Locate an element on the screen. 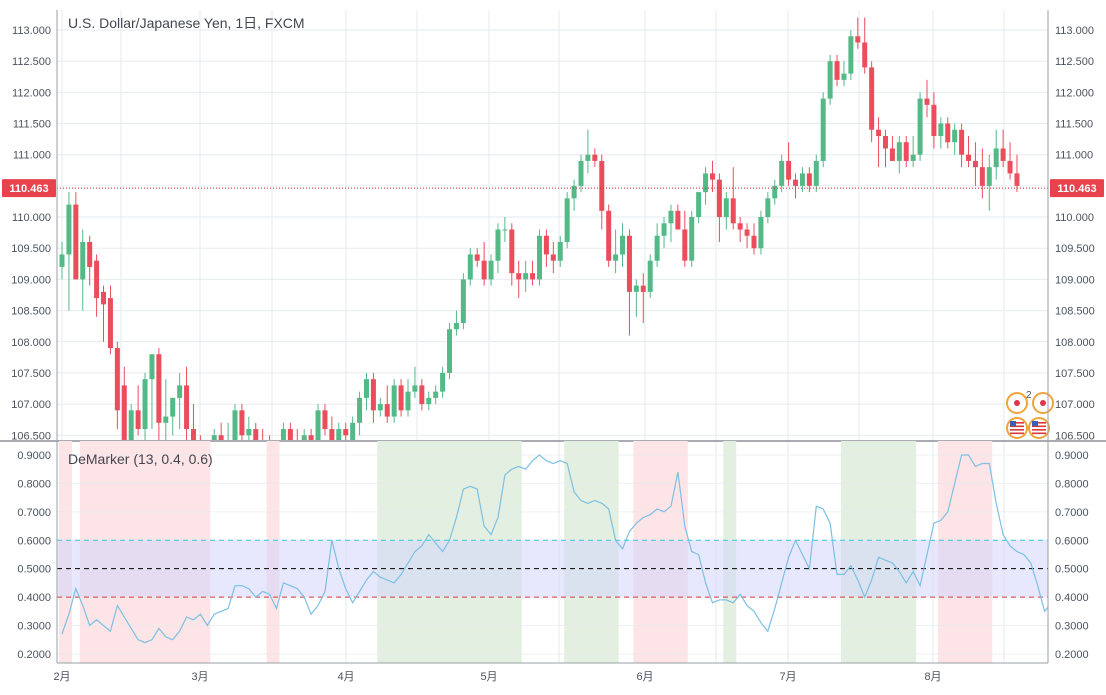 The image size is (1106, 695). price-y-tick-right: 112.500 is located at coordinates (1074, 62).